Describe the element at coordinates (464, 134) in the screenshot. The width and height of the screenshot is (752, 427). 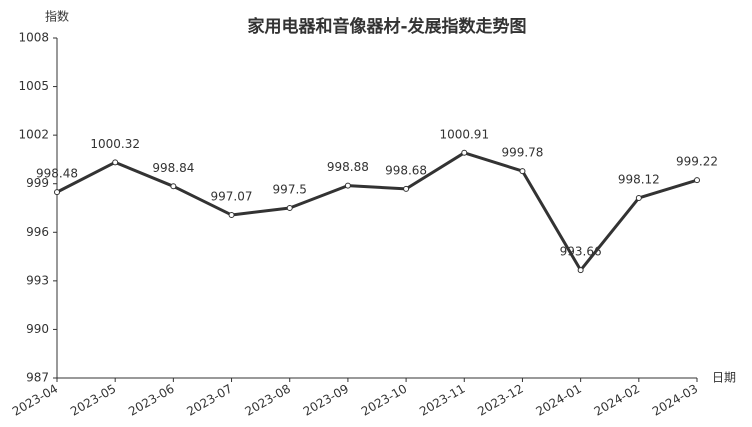
I see `value-label: 1000.91` at that location.